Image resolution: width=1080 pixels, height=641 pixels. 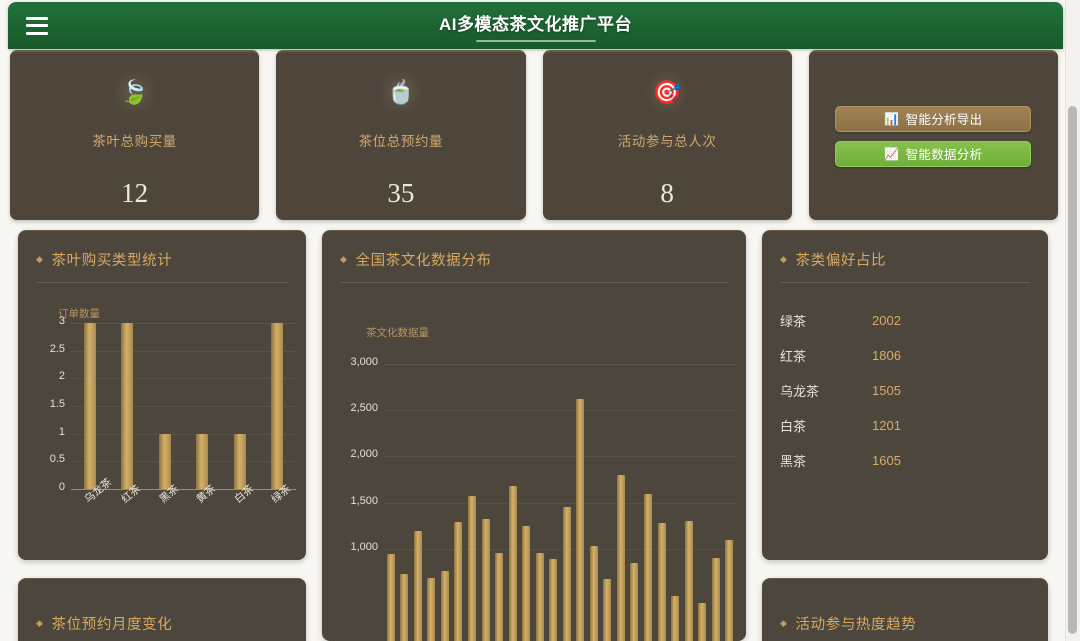 What do you see at coordinates (135, 193) in the screenshot?
I see `stat-value: 12` at bounding box center [135, 193].